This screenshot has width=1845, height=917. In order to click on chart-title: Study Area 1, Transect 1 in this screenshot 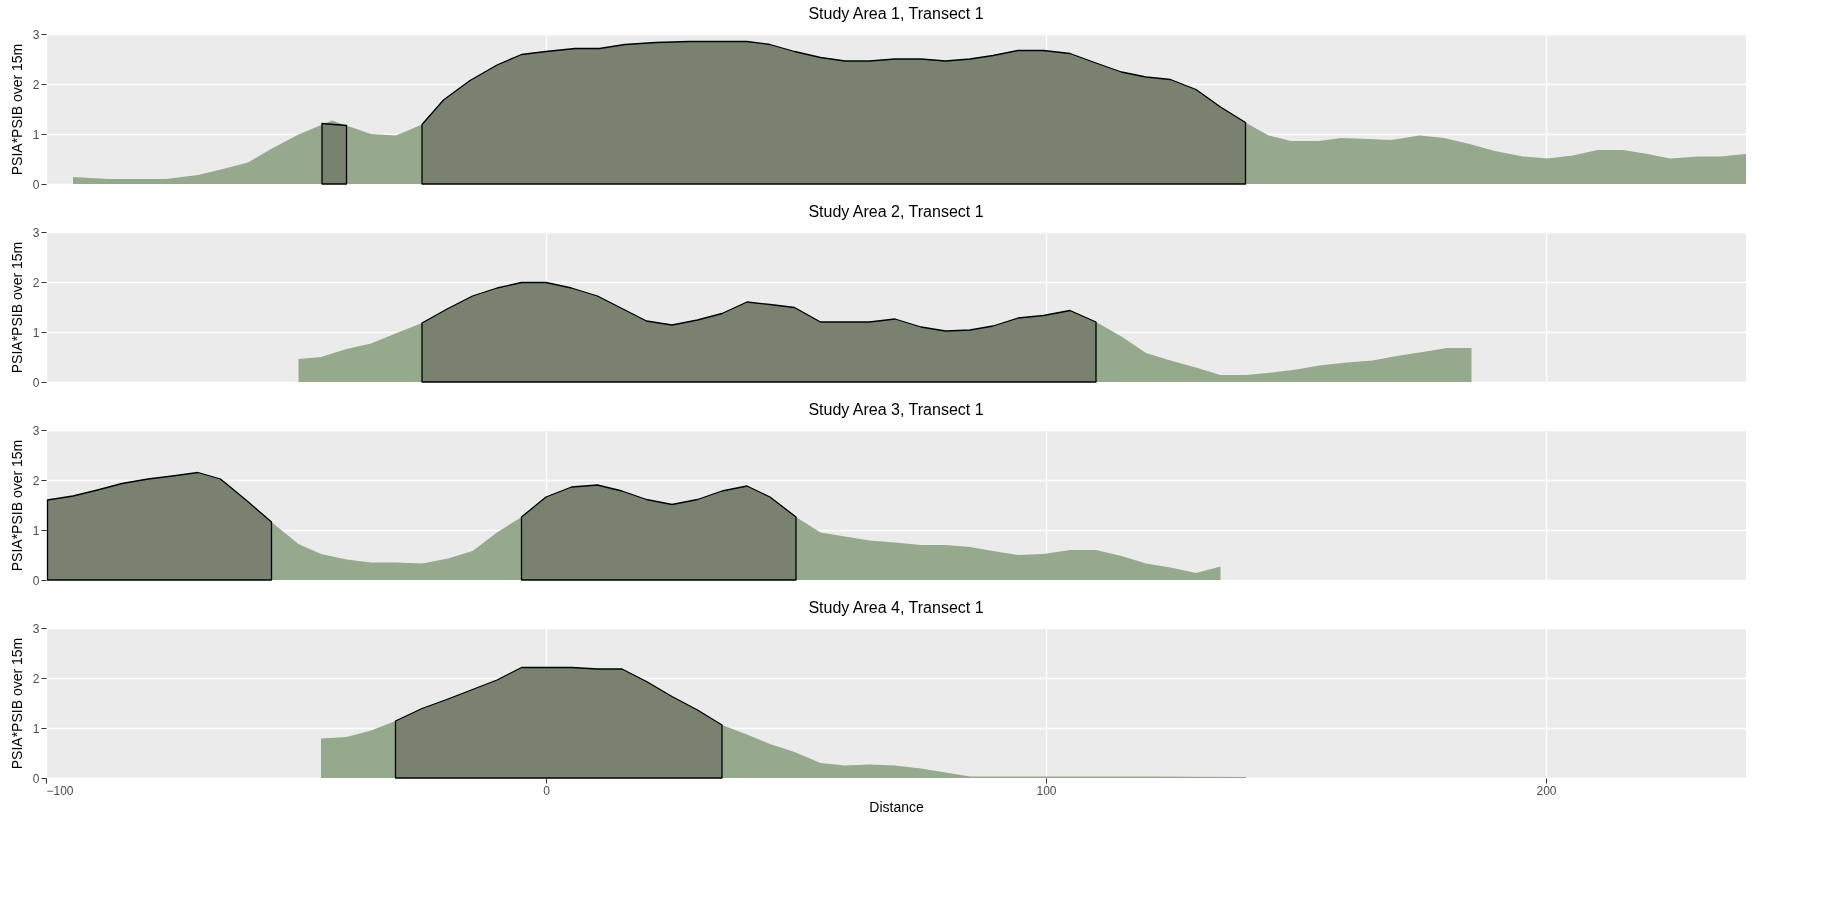, I will do `click(896, 13)`.